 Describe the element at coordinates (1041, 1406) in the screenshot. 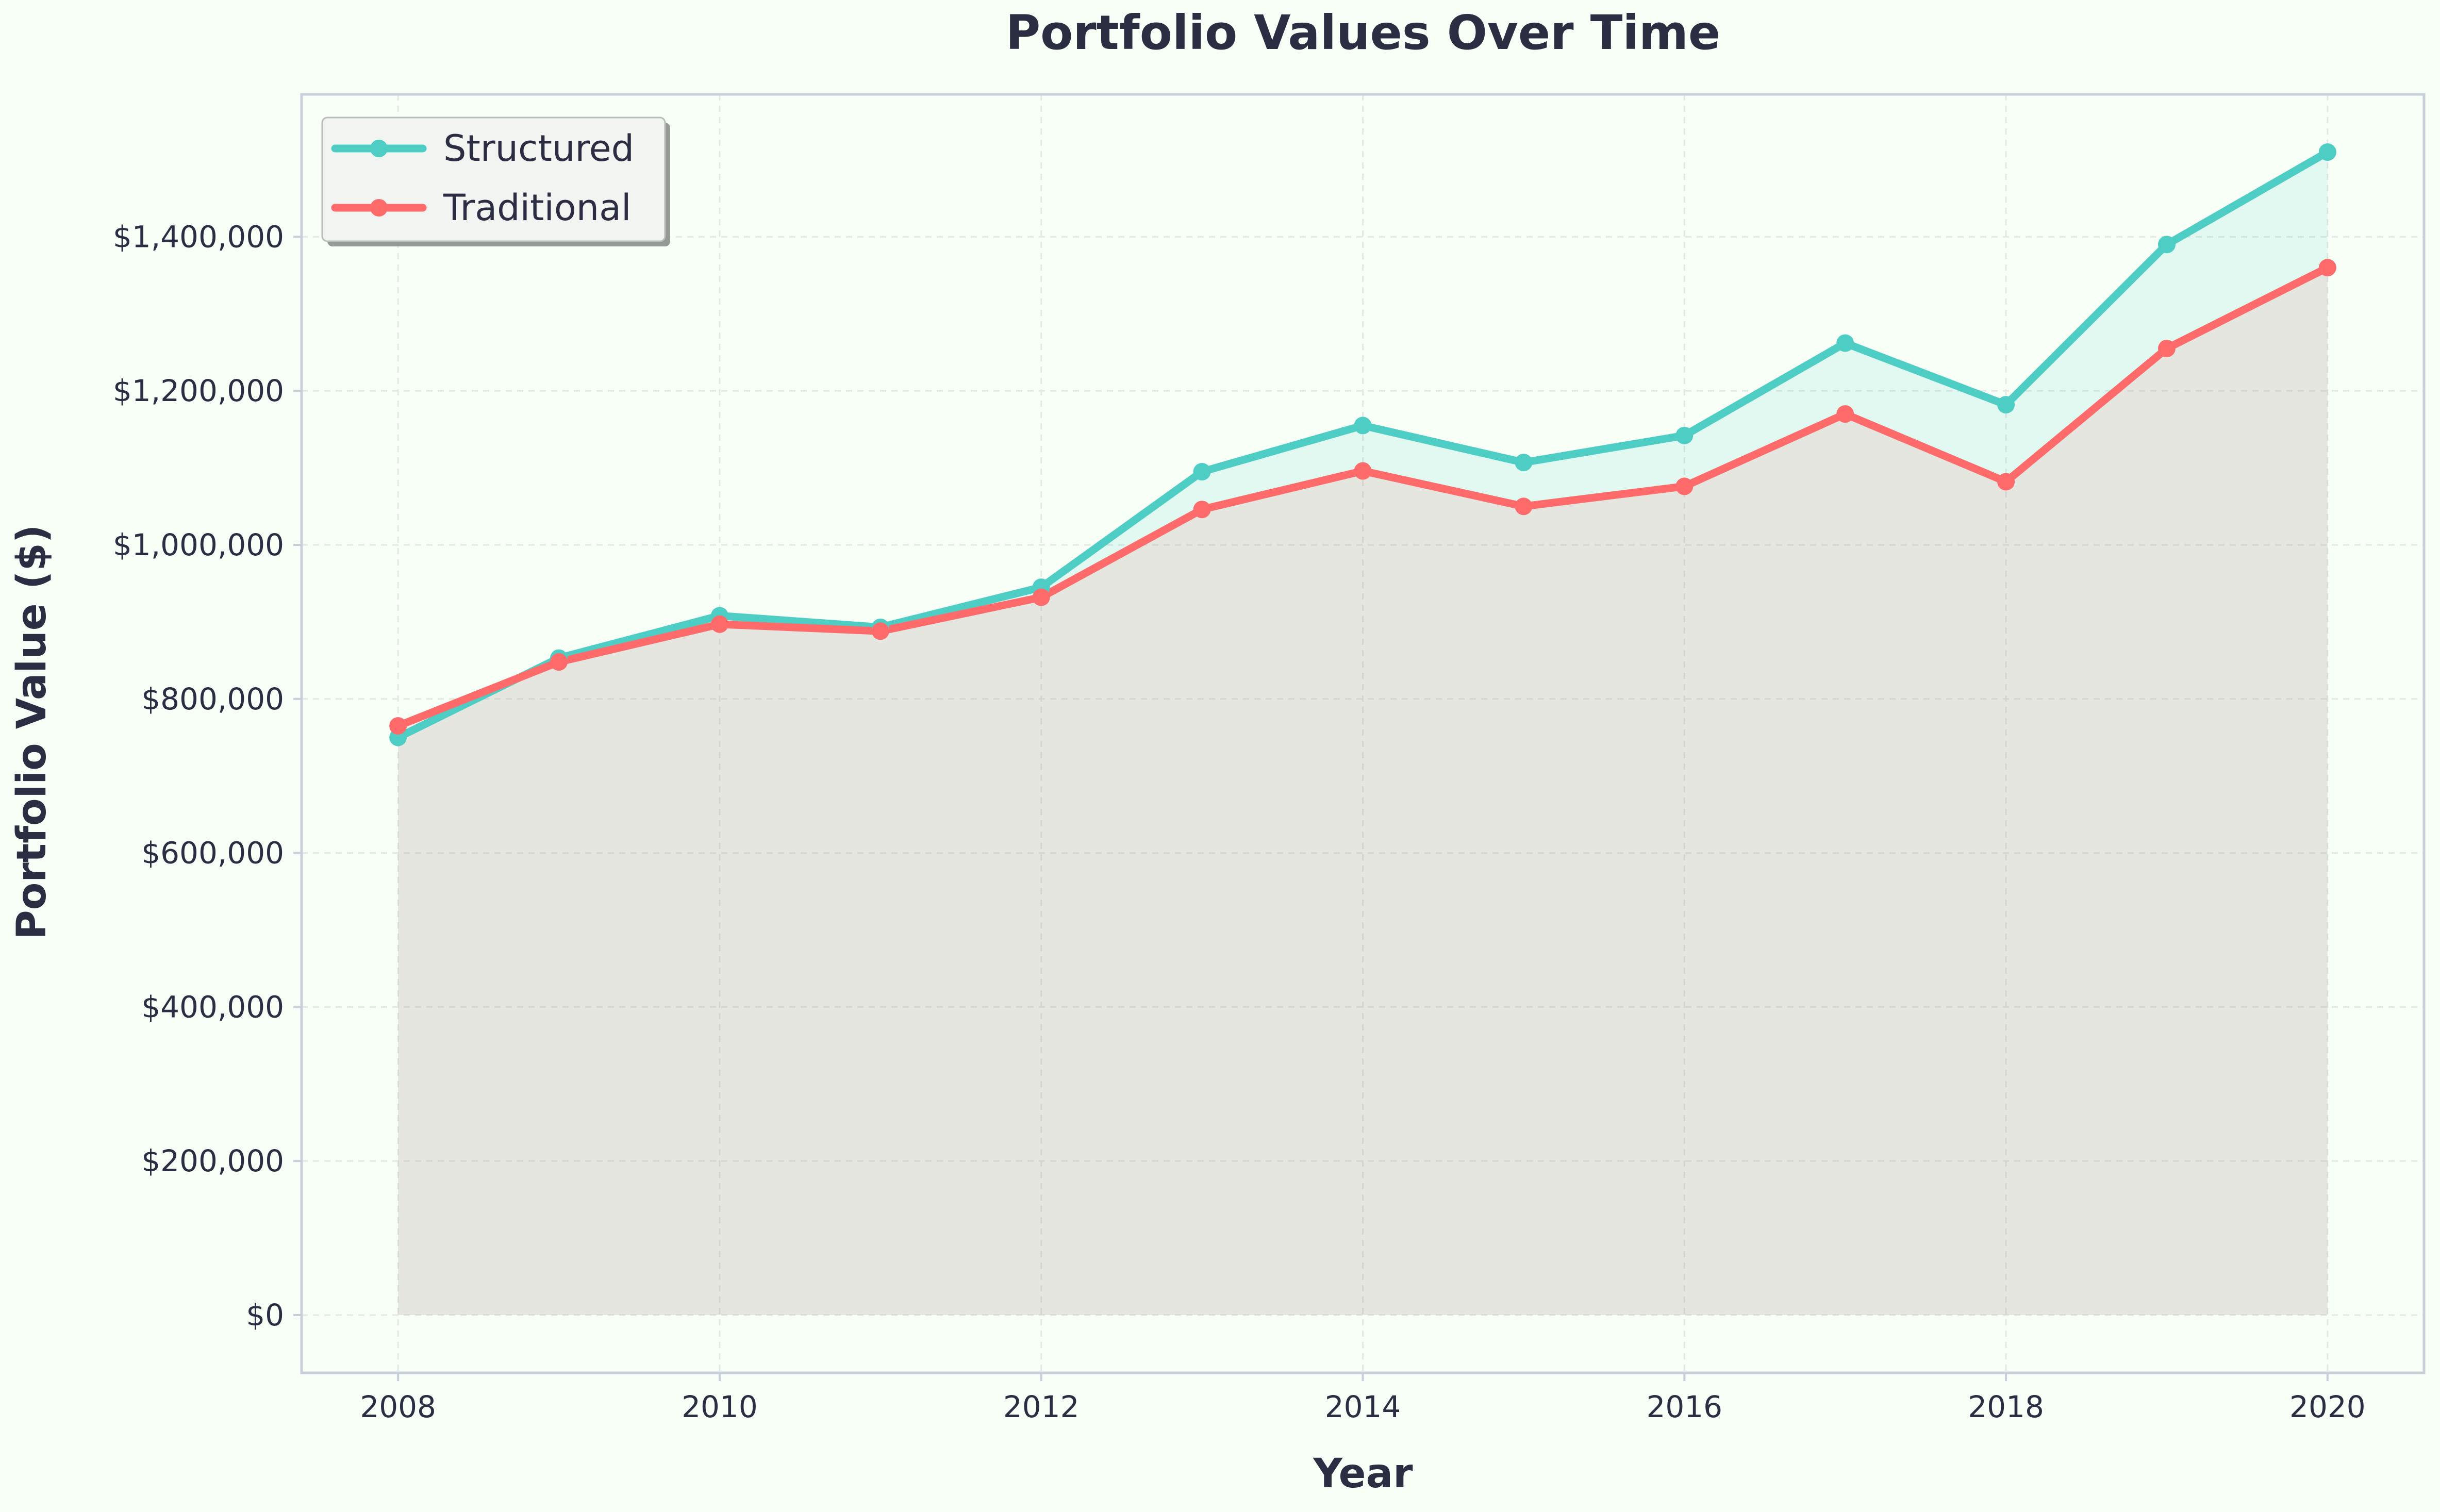

I see `x-tick-label: 2012` at that location.